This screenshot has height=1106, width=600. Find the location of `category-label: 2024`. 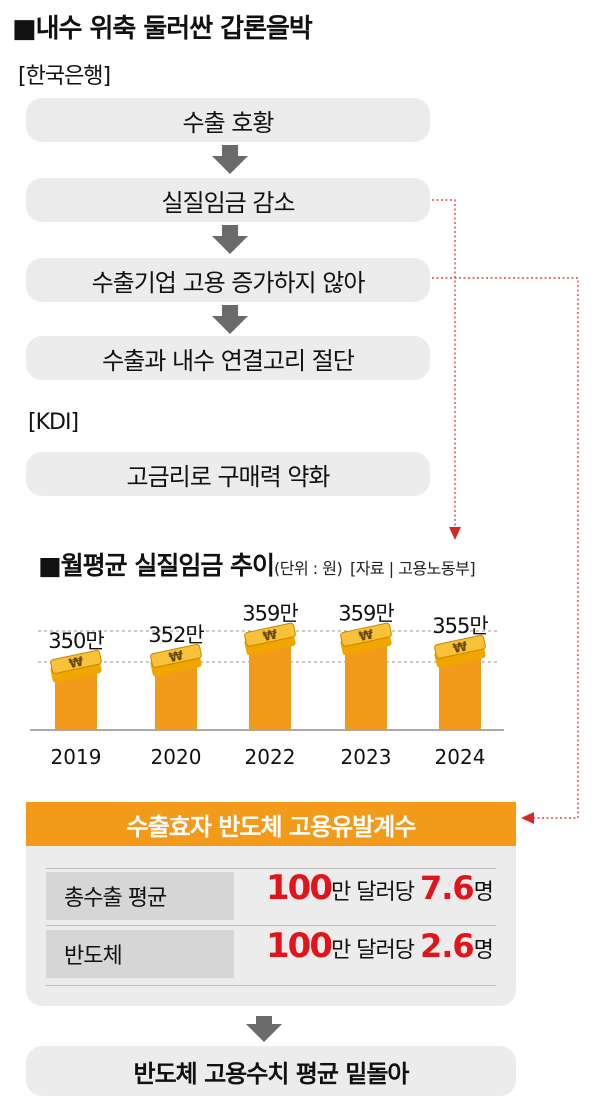

category-label: 2024 is located at coordinates (460, 757).